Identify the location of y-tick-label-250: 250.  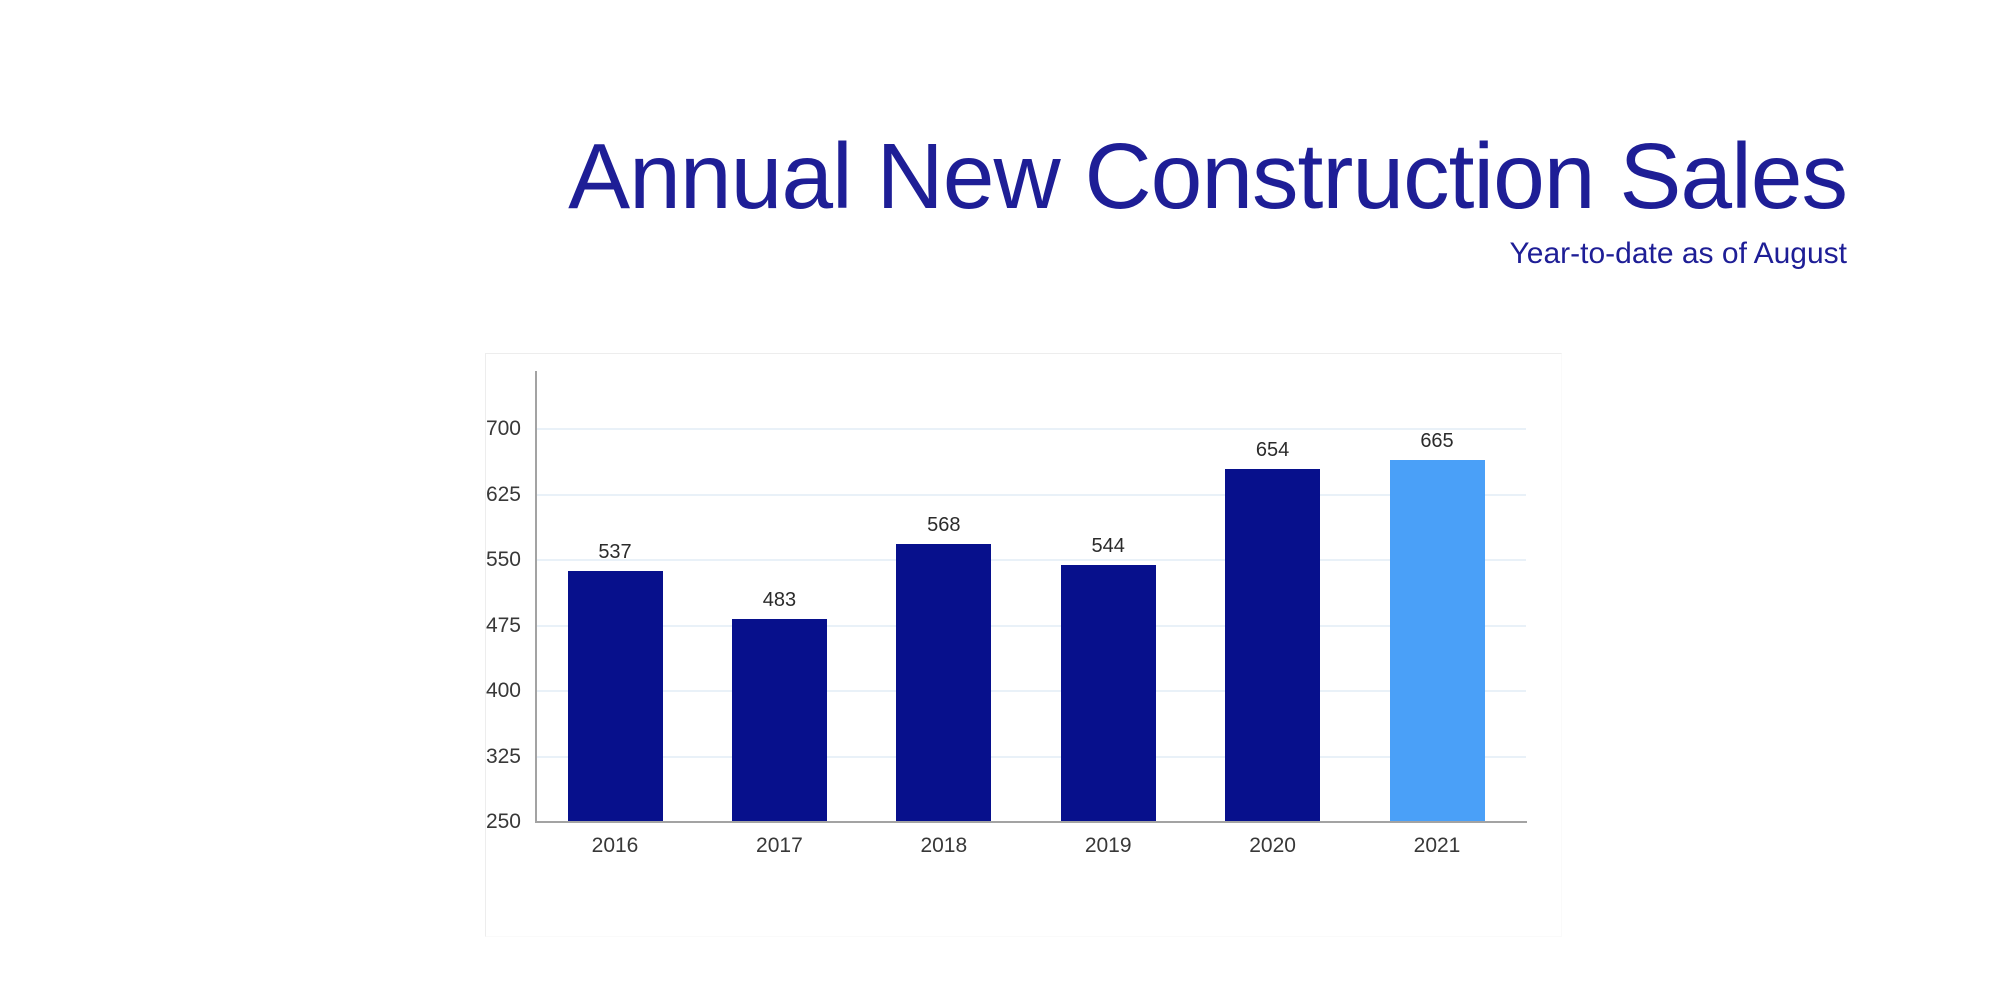
(503, 821).